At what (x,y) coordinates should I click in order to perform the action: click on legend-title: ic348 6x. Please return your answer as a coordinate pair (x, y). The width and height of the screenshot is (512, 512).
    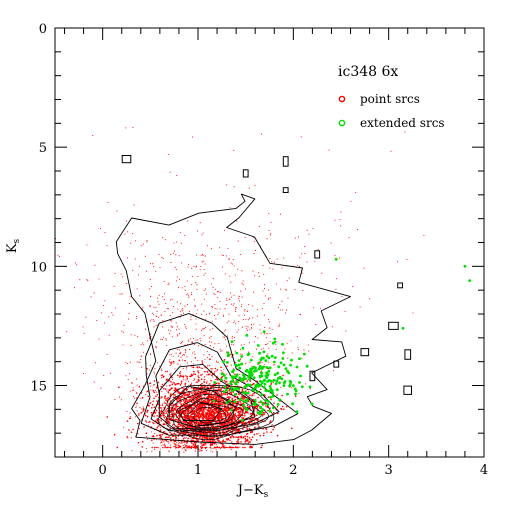
    Looking at the image, I should click on (368, 72).